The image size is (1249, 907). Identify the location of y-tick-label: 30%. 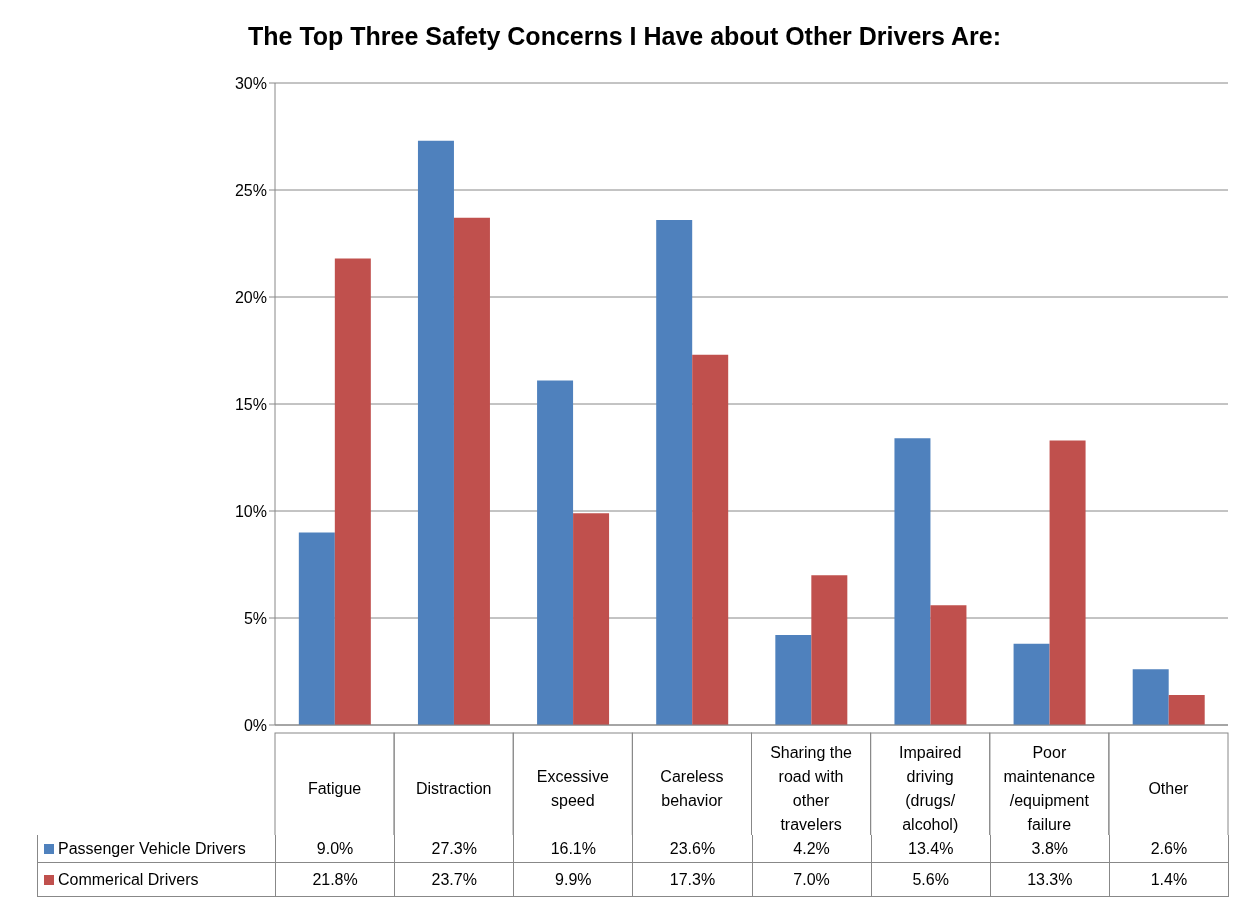
(250, 83).